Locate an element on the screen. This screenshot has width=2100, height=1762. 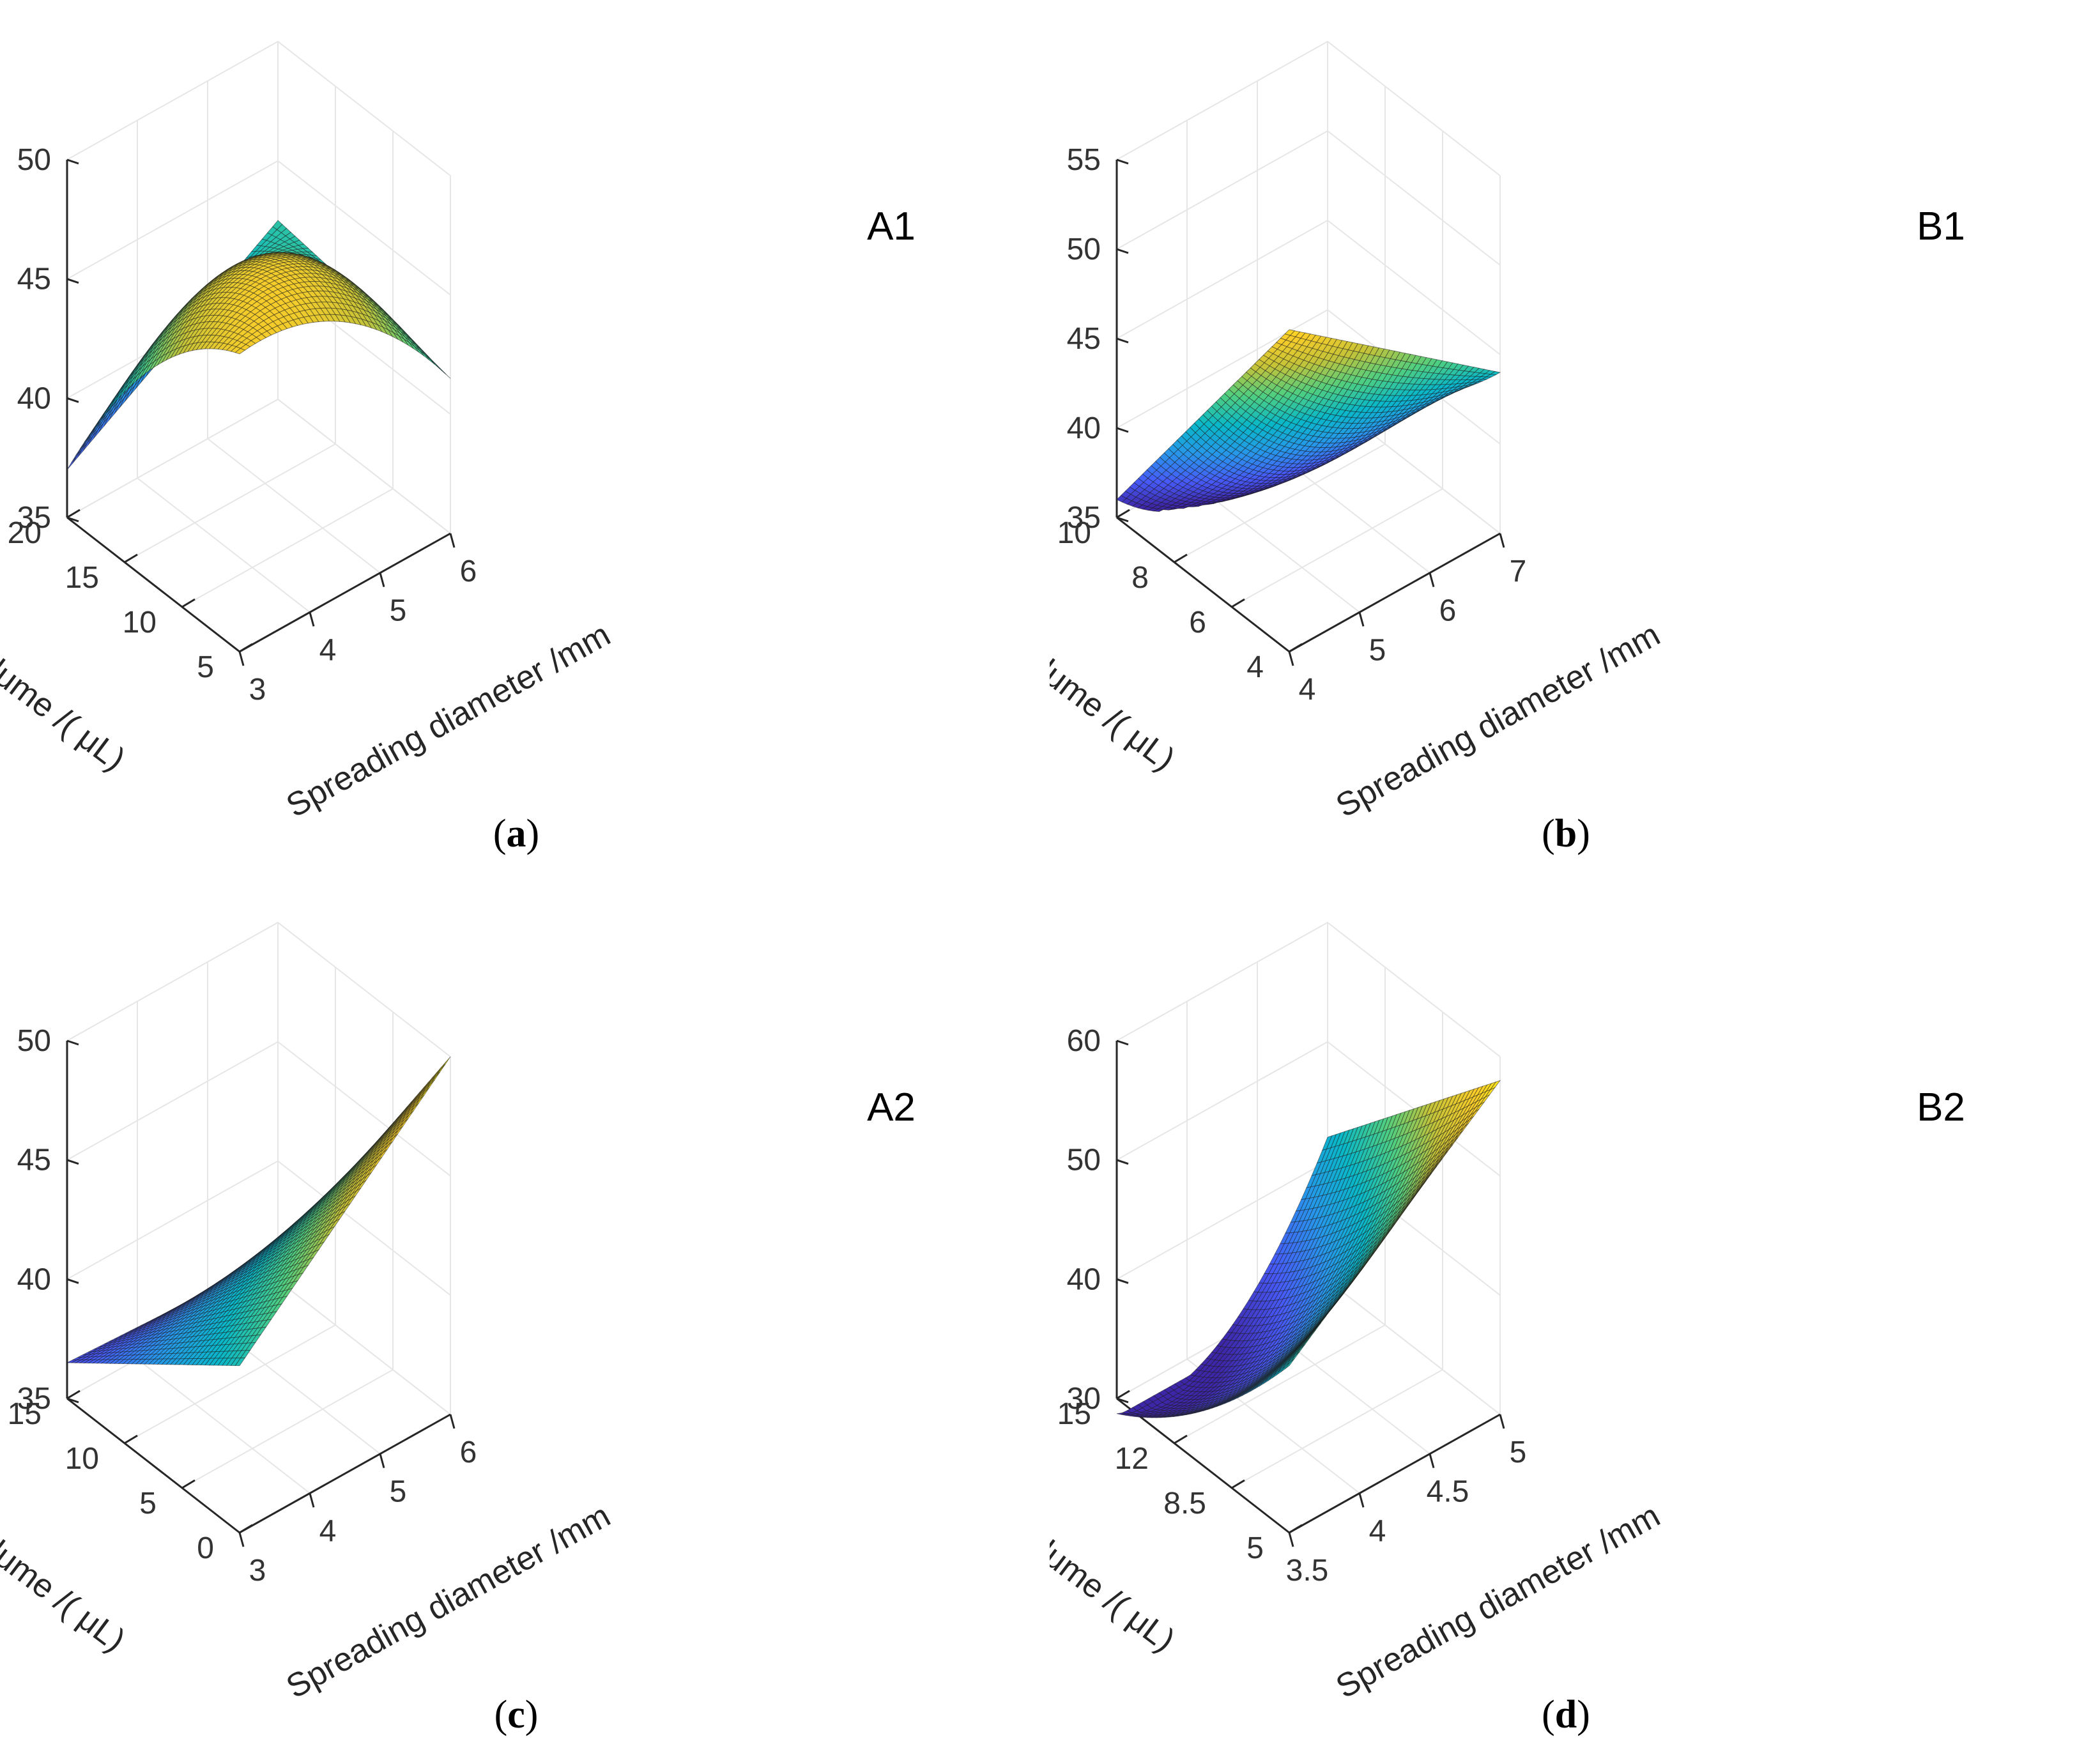
panel-label: A2 is located at coordinates (892, 1107).